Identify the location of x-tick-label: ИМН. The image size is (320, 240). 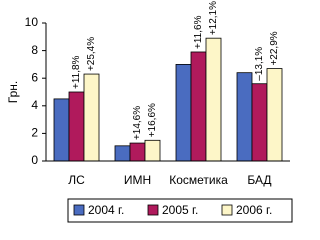
(137, 180).